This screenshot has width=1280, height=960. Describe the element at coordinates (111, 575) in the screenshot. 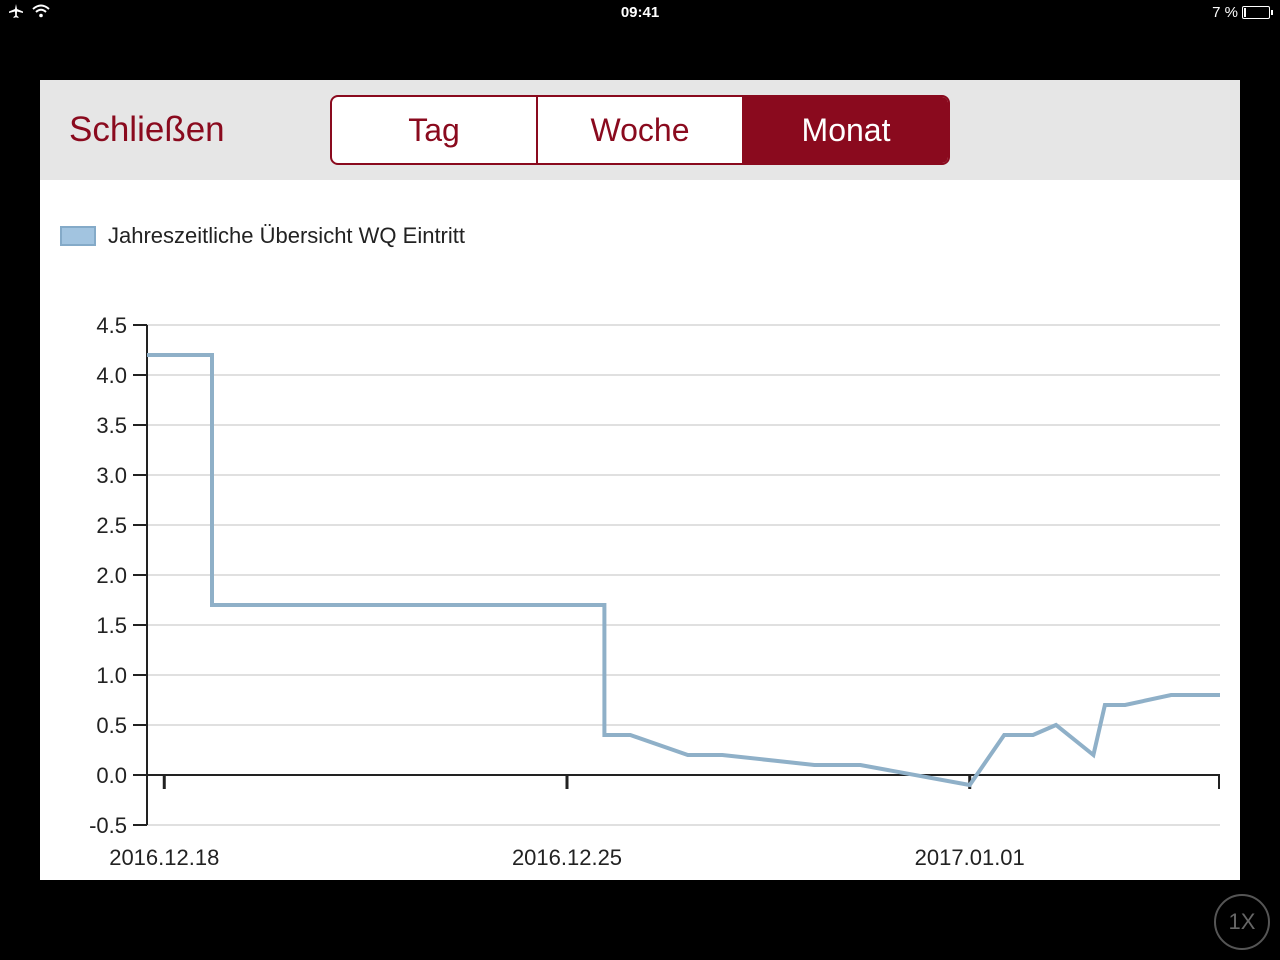

I see `y-tick-label: 2.0` at that location.